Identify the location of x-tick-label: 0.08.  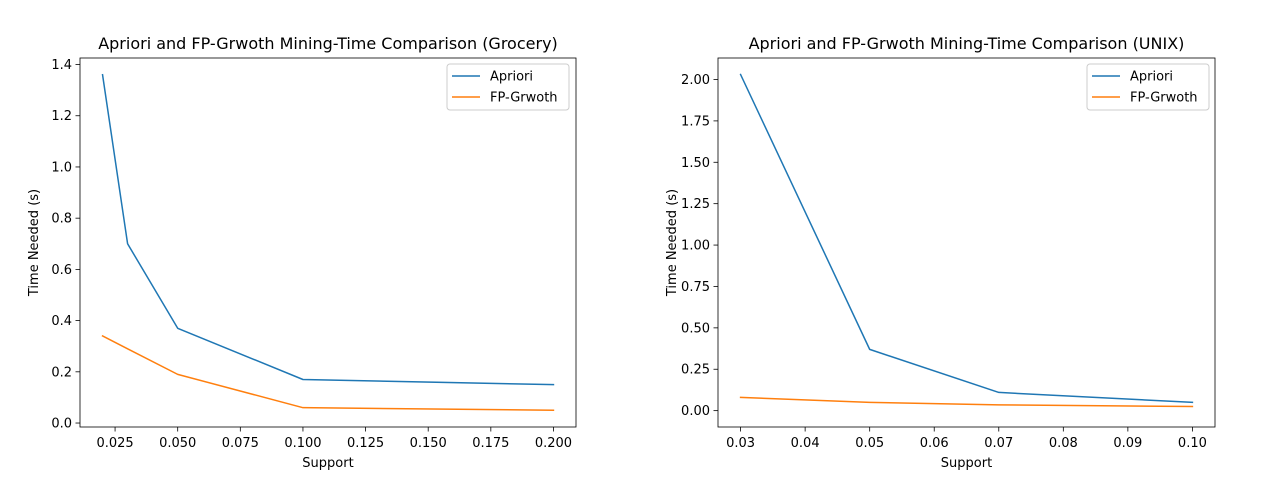
(1063, 443).